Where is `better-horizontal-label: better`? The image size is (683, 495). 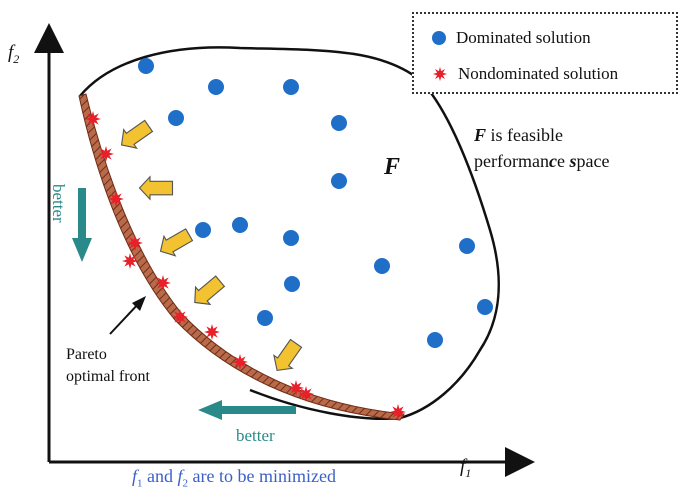
better-horizontal-label: better is located at coordinates (255, 436).